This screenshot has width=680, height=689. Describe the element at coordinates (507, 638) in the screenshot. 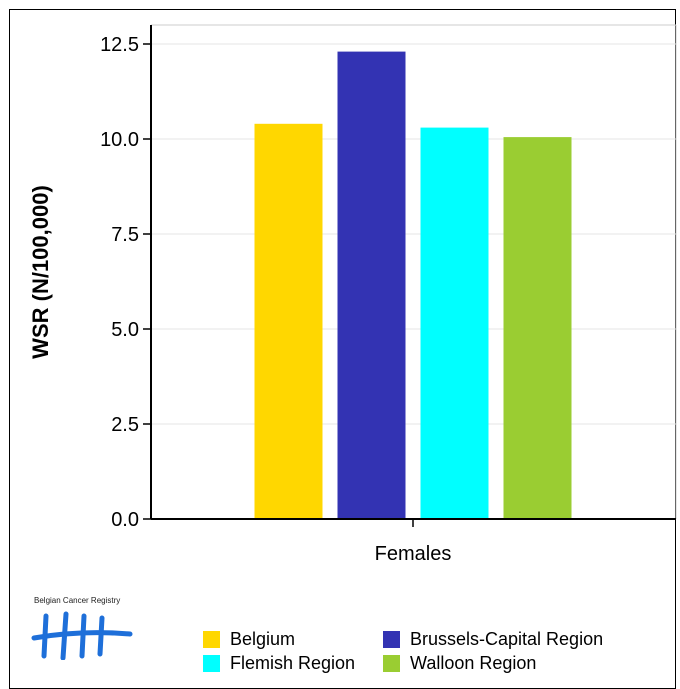

I see `legend-label: Brussels-Capital Region` at that location.